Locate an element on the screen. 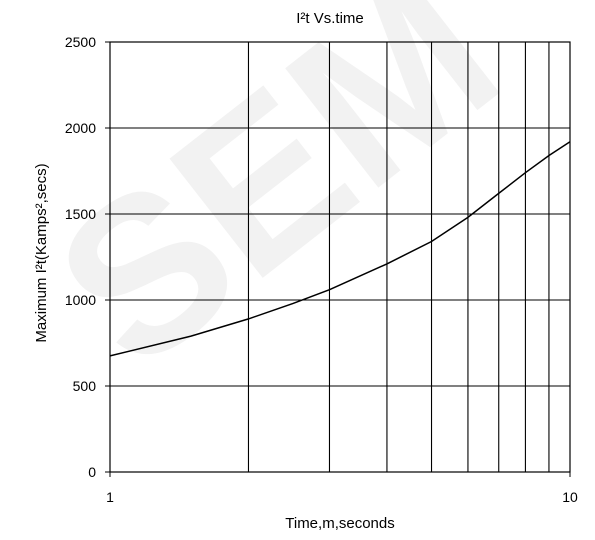 The height and width of the screenshot is (540, 595). y-tick-label: 1500 is located at coordinates (80, 214).